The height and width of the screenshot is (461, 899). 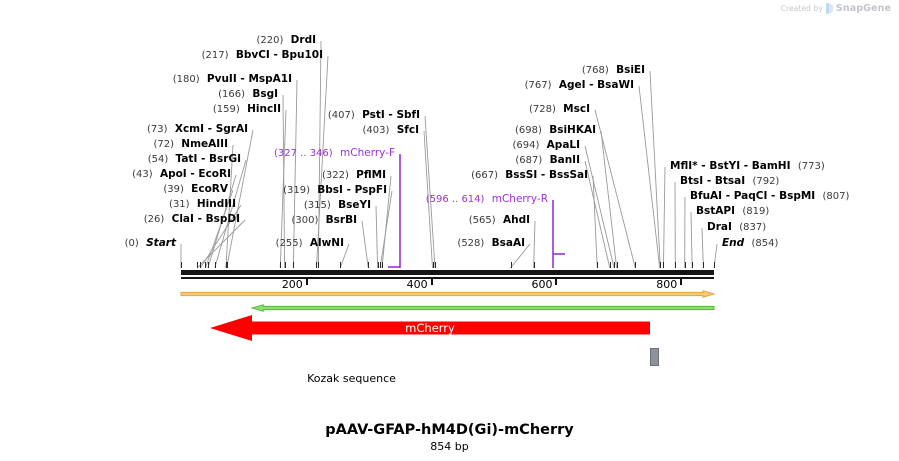 What do you see at coordinates (568, 175) in the screenshot?
I see `enzyme-name: BssSaI` at bounding box center [568, 175].